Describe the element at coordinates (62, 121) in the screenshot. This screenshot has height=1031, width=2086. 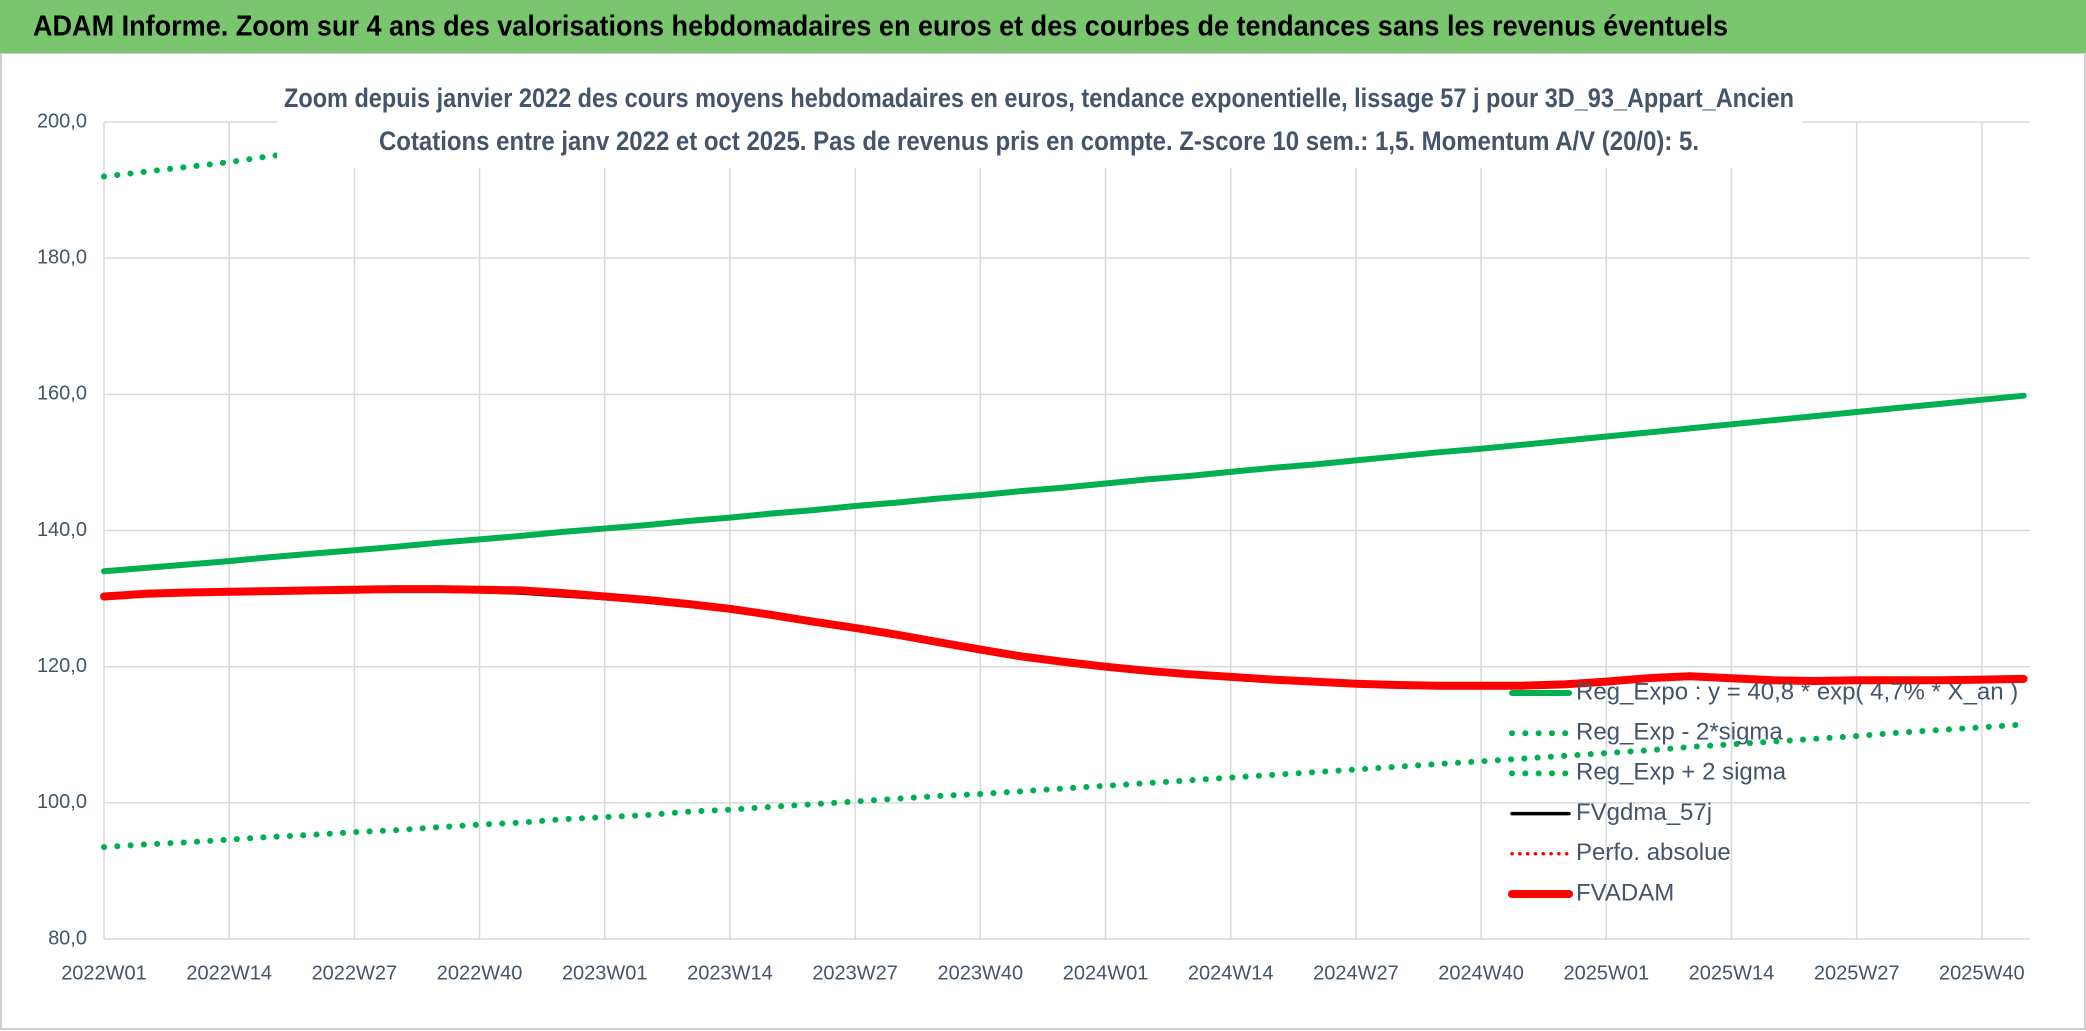
I see `y-tick-label: 200,0` at that location.